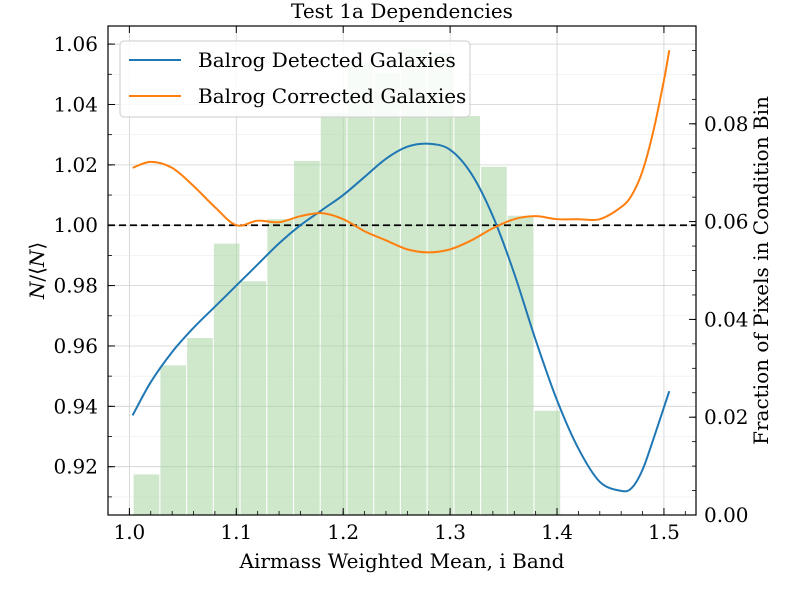 The height and width of the screenshot is (600, 800). I want to click on y-axis-label: N/⟨N⟩, so click(37, 271).